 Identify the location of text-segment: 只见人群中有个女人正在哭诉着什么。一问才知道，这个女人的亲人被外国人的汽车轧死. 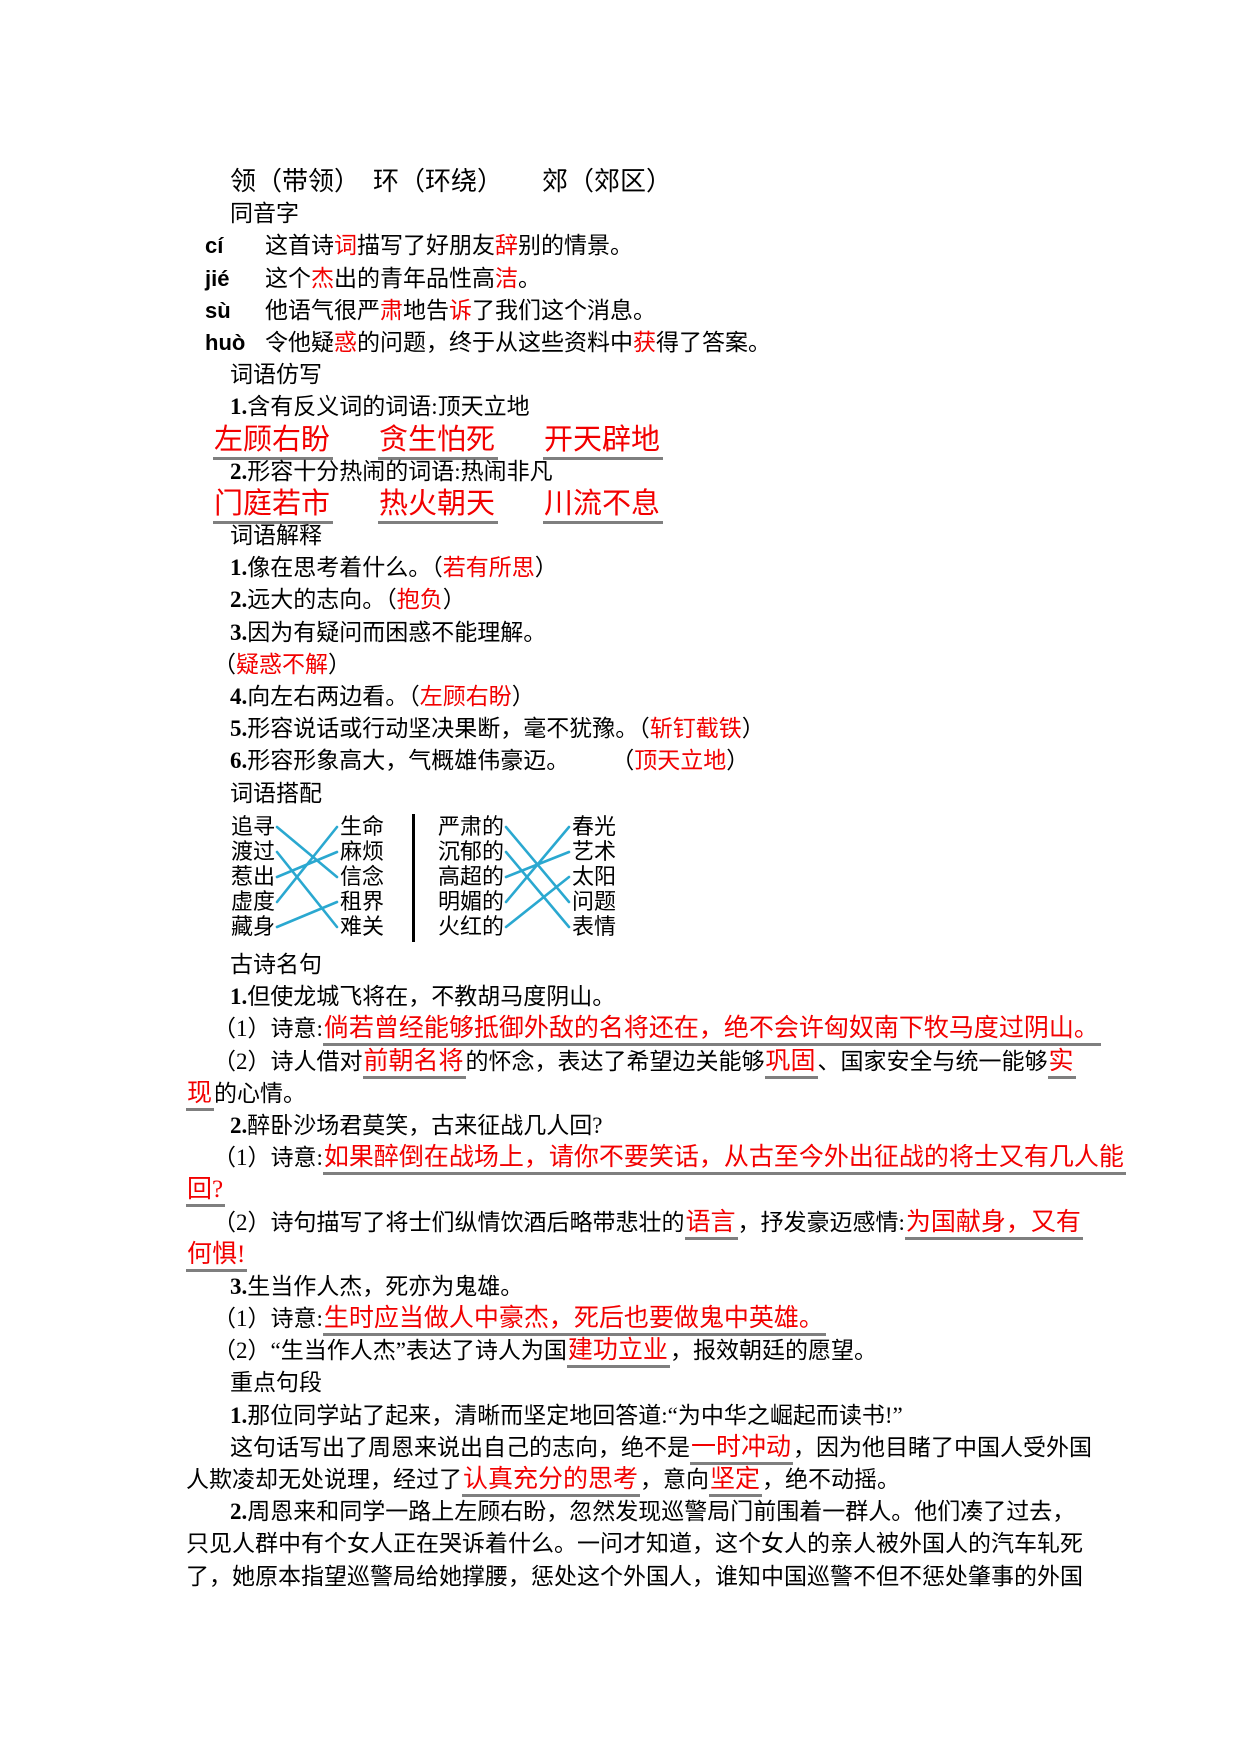
(634, 1544).